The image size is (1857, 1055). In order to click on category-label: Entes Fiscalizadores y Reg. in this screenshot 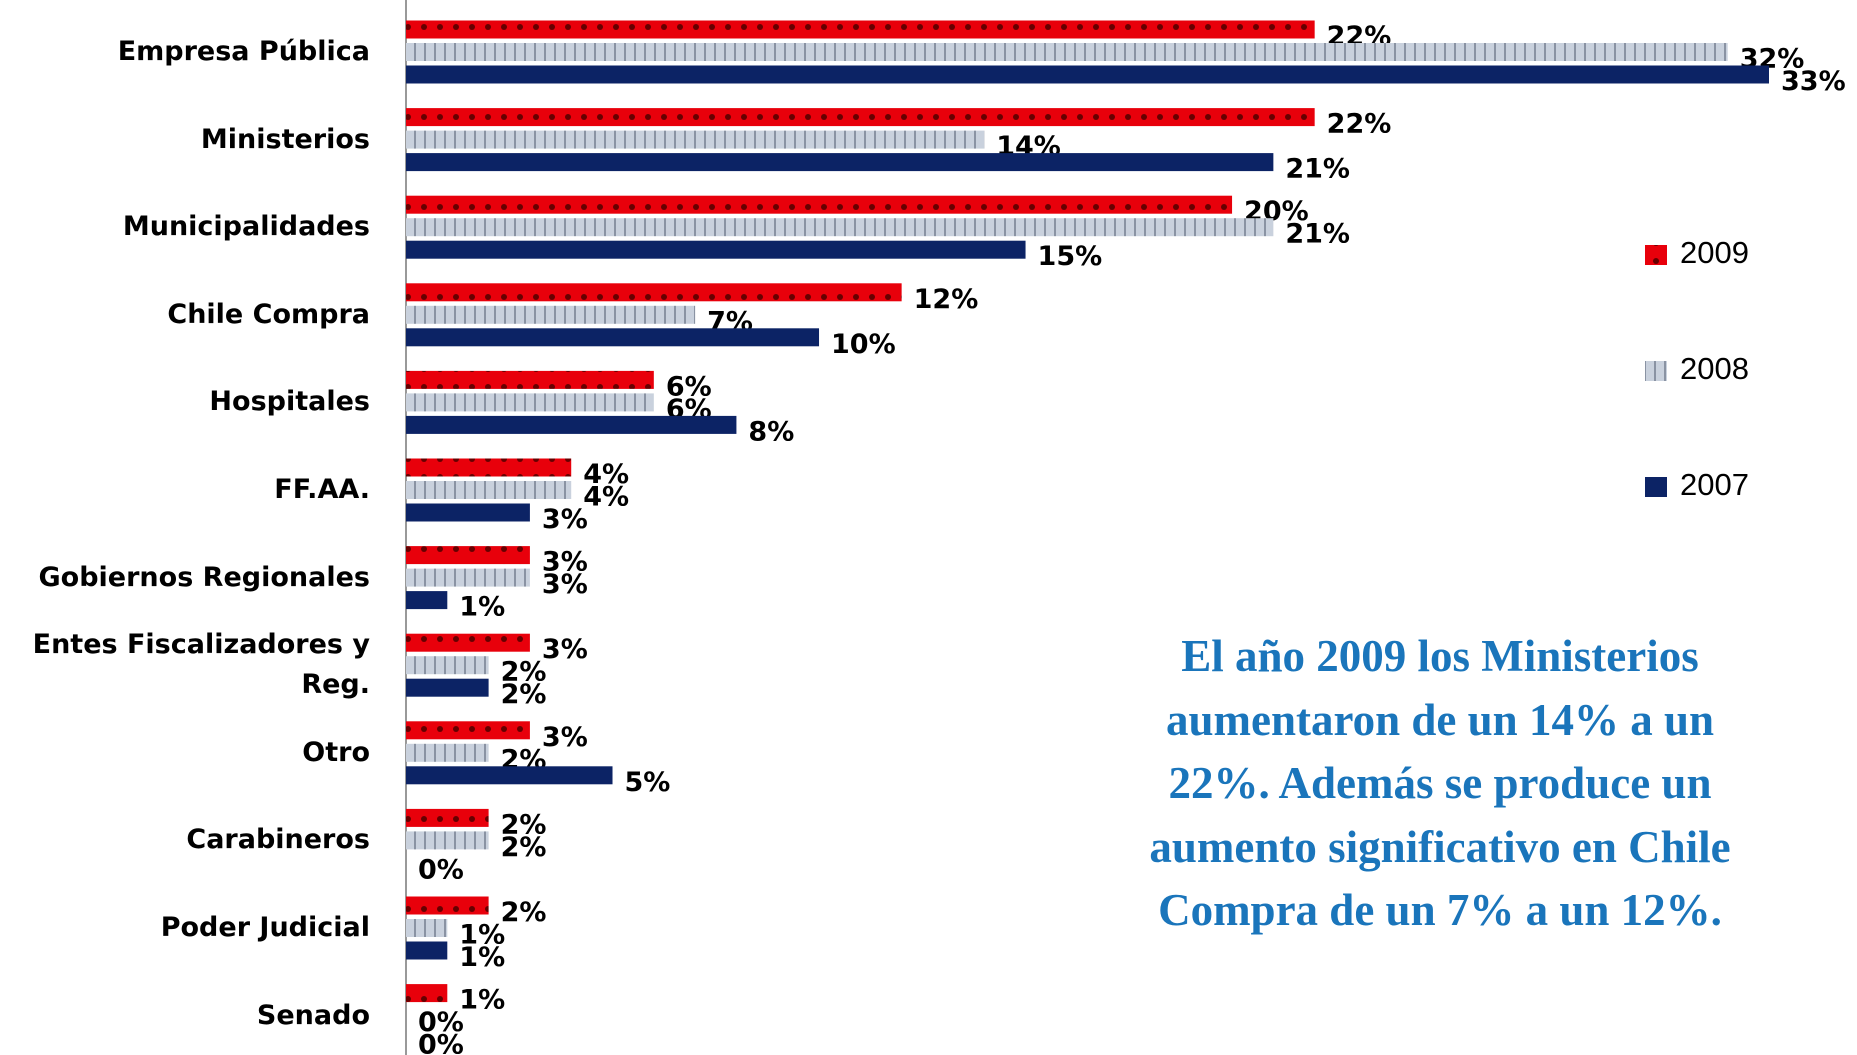, I will do `click(201, 665)`.